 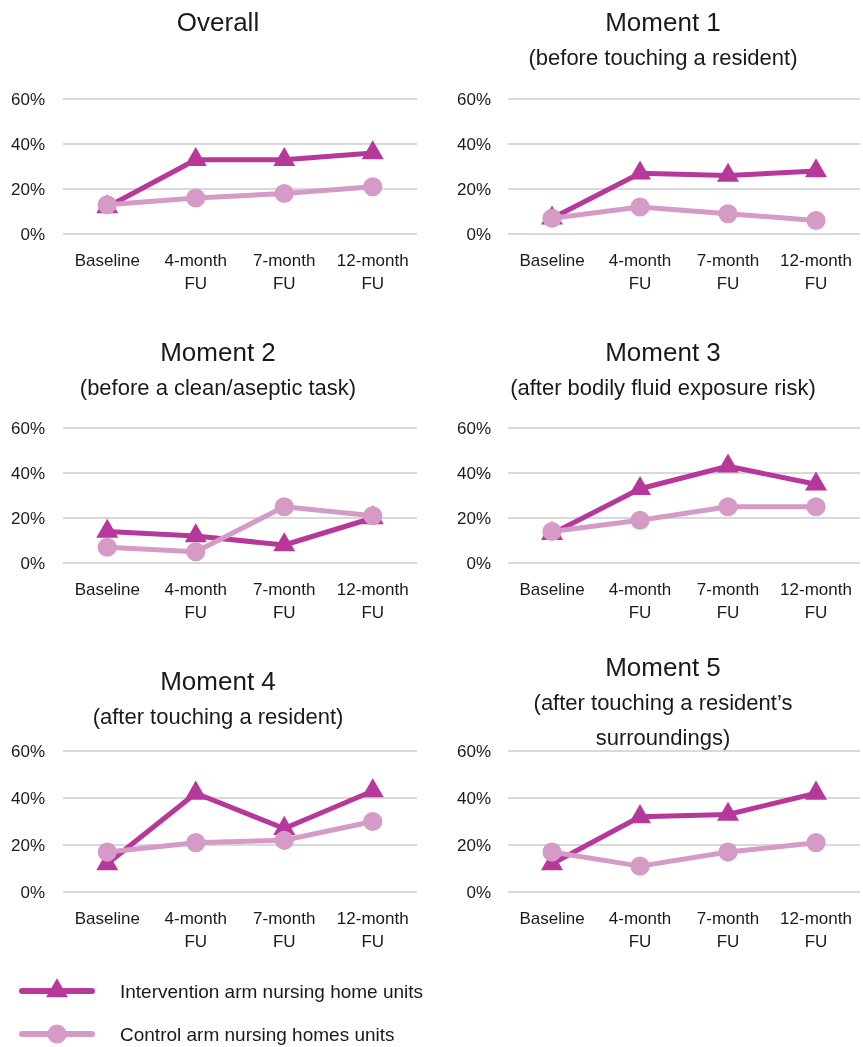 What do you see at coordinates (272, 991) in the screenshot?
I see `legend-label: Intervention arm nursing home units` at bounding box center [272, 991].